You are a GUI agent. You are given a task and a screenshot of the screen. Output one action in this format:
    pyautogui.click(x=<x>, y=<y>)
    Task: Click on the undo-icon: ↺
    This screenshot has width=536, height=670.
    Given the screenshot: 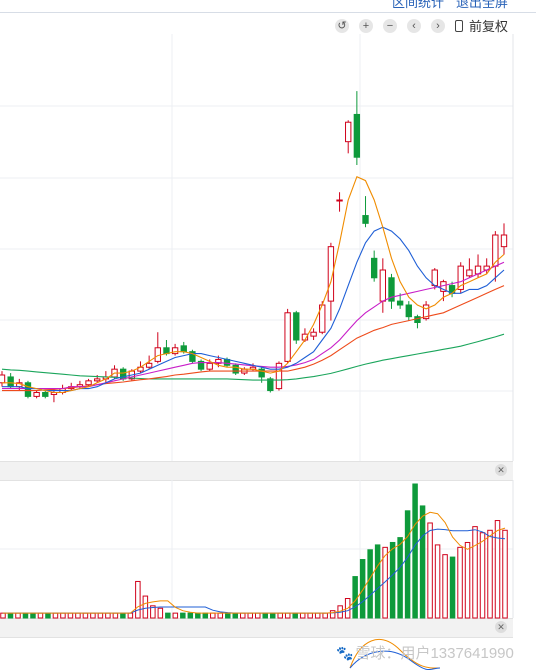 What is the action you would take?
    pyautogui.click(x=341, y=25)
    